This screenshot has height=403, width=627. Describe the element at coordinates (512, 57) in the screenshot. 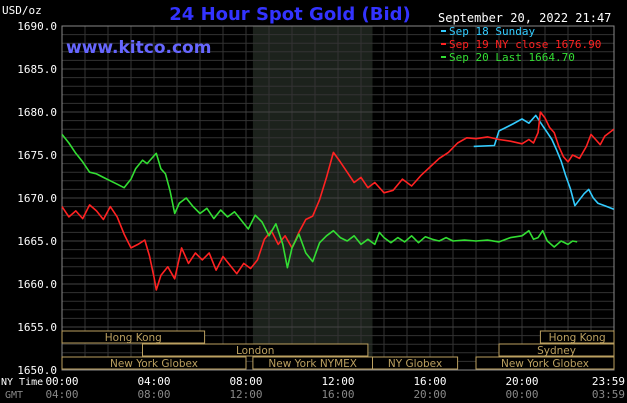

I see `legend-label: Sep 20 Last 1664.70` at that location.